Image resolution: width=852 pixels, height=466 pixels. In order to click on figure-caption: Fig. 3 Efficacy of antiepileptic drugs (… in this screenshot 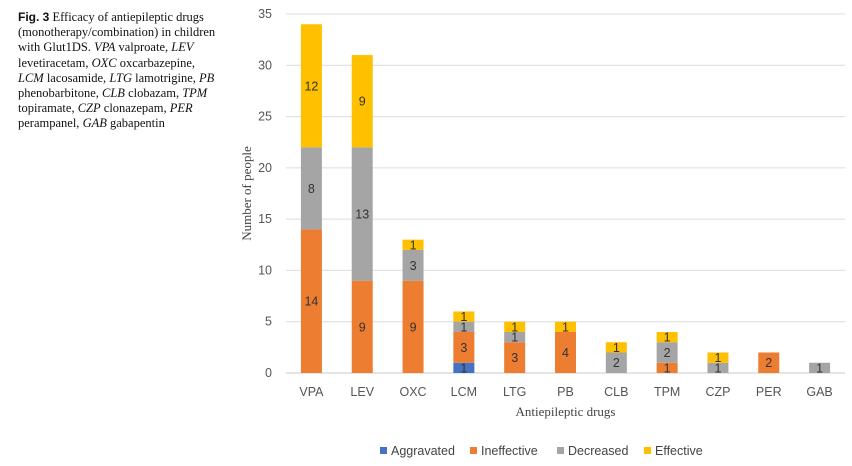, I will do `click(118, 71)`.